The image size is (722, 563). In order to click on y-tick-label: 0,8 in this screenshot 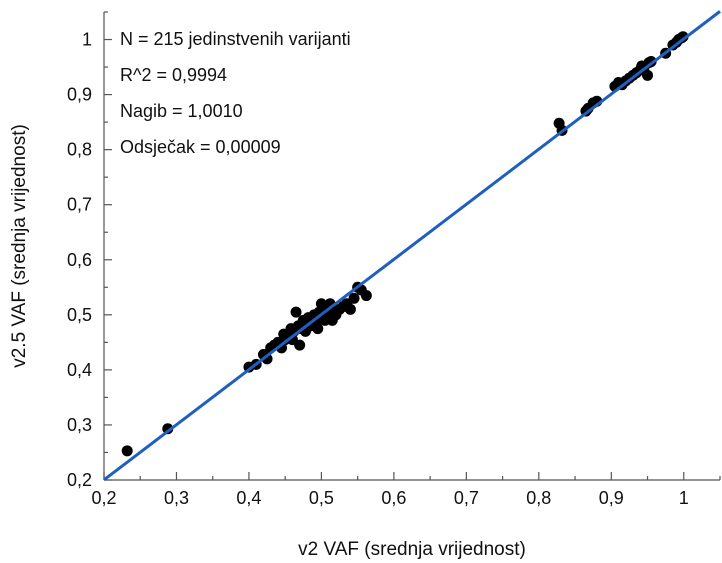, I will do `click(79, 150)`.